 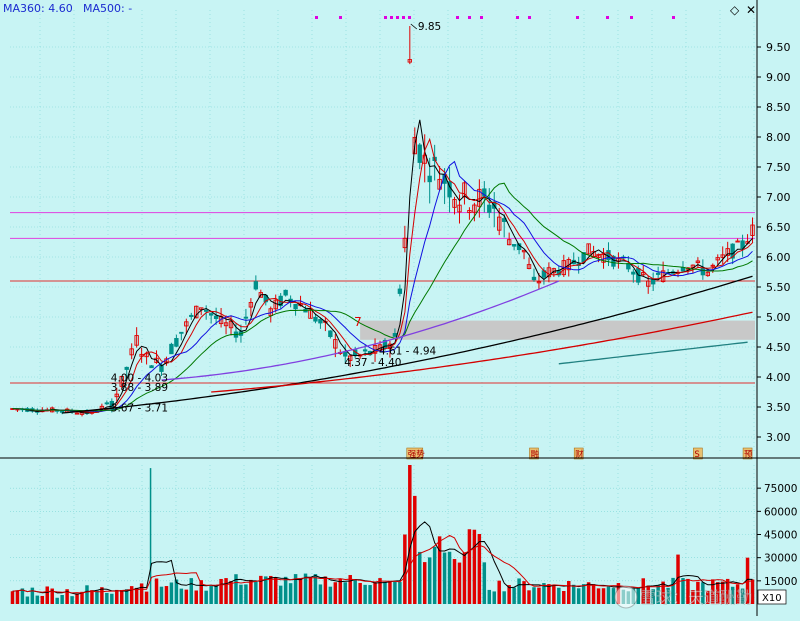 What do you see at coordinates (735, 10) in the screenshot?
I see `diamond-icon: ◇` at bounding box center [735, 10].